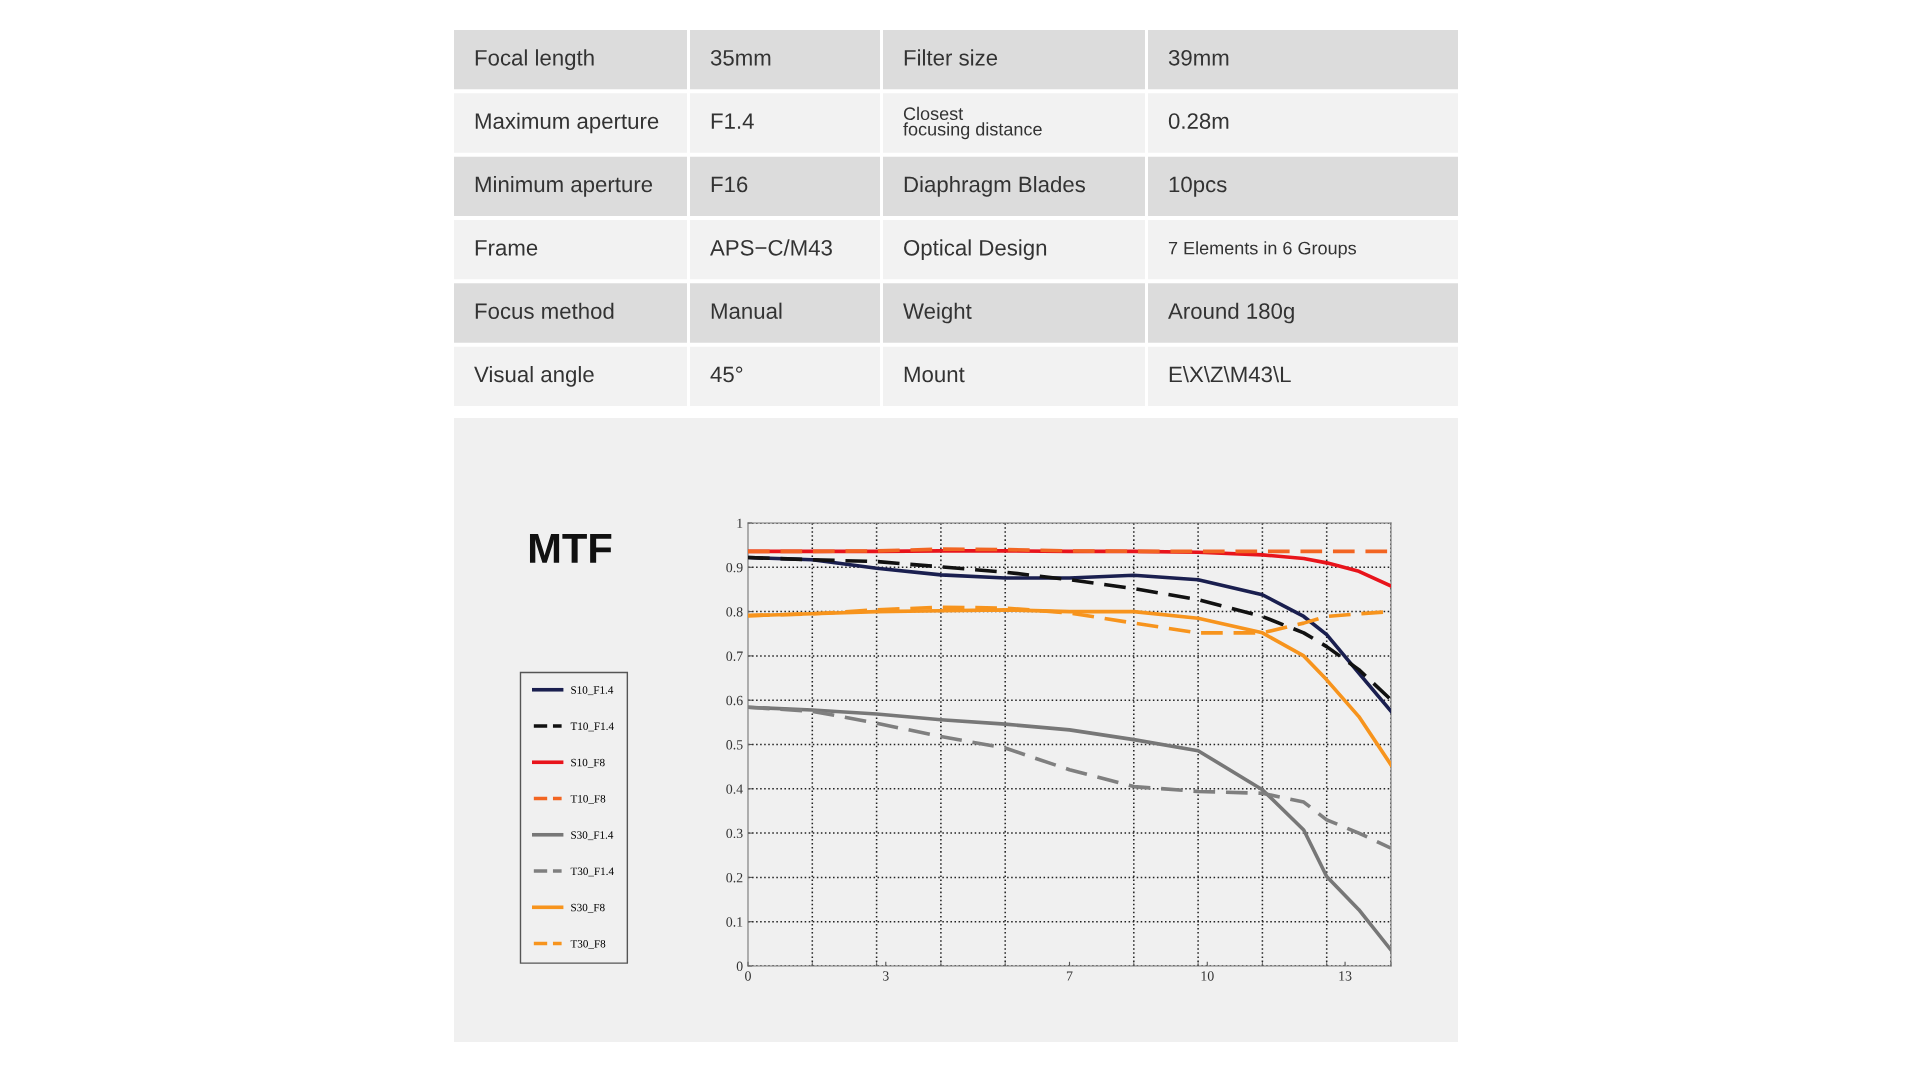  Describe the element at coordinates (588, 944) in the screenshot. I see `legend-label: T30_F8` at that location.